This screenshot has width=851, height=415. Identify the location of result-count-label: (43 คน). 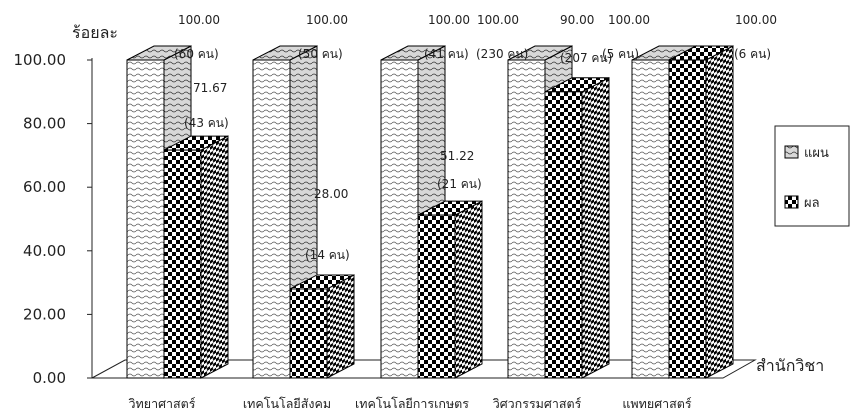
(206, 123).